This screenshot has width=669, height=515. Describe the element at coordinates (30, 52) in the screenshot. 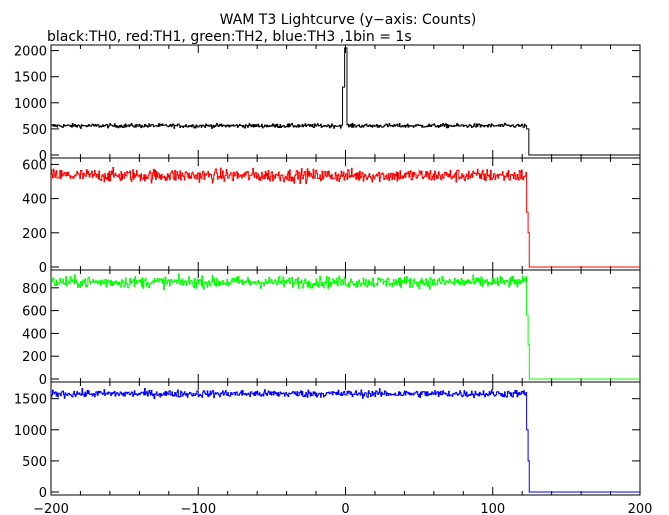

I see `y-tick-label: 2000` at that location.